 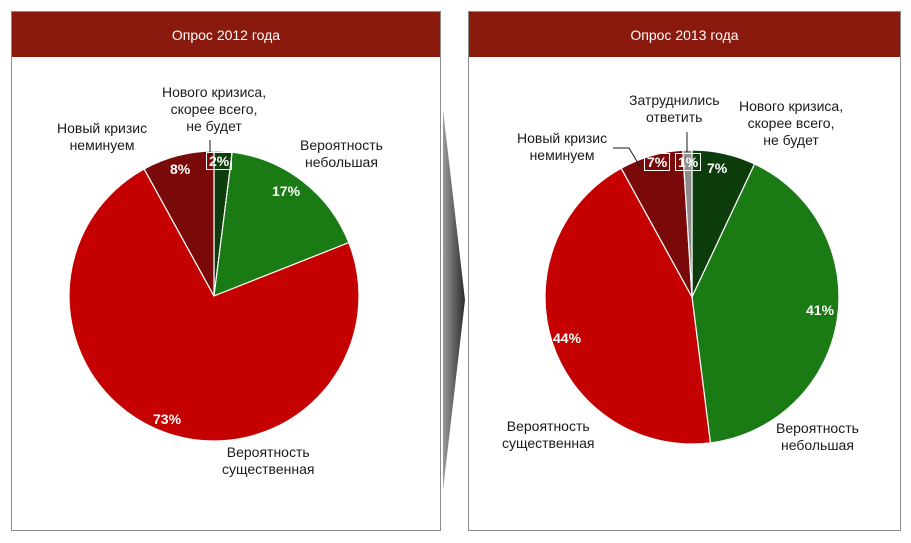 I want to click on panel-title: Опрос 2013 года, so click(x=684, y=34).